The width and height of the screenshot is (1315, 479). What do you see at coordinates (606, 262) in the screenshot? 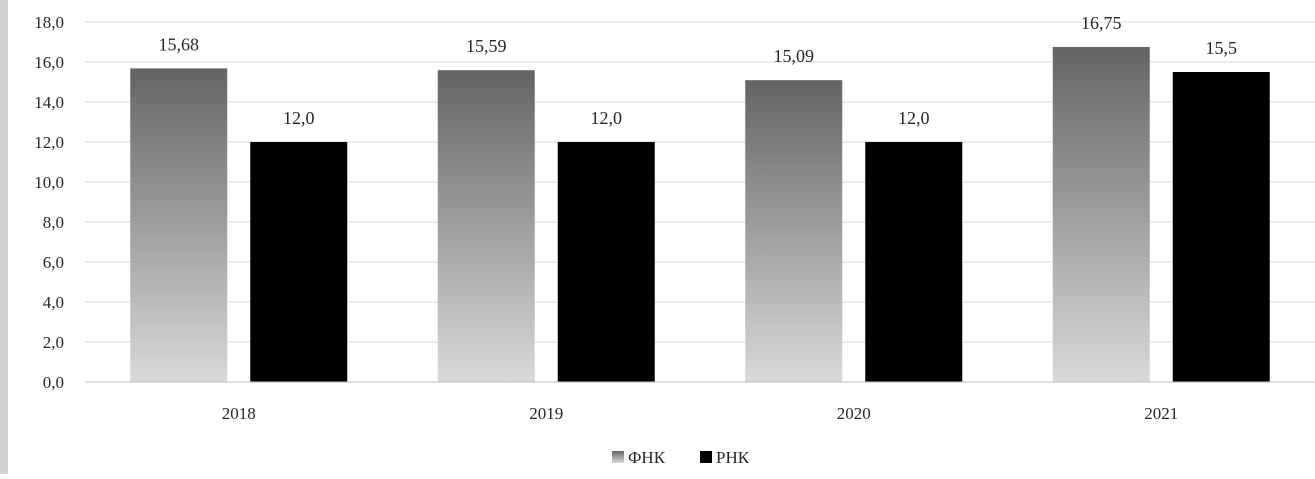
I see `bar-rnk-2019` at bounding box center [606, 262].